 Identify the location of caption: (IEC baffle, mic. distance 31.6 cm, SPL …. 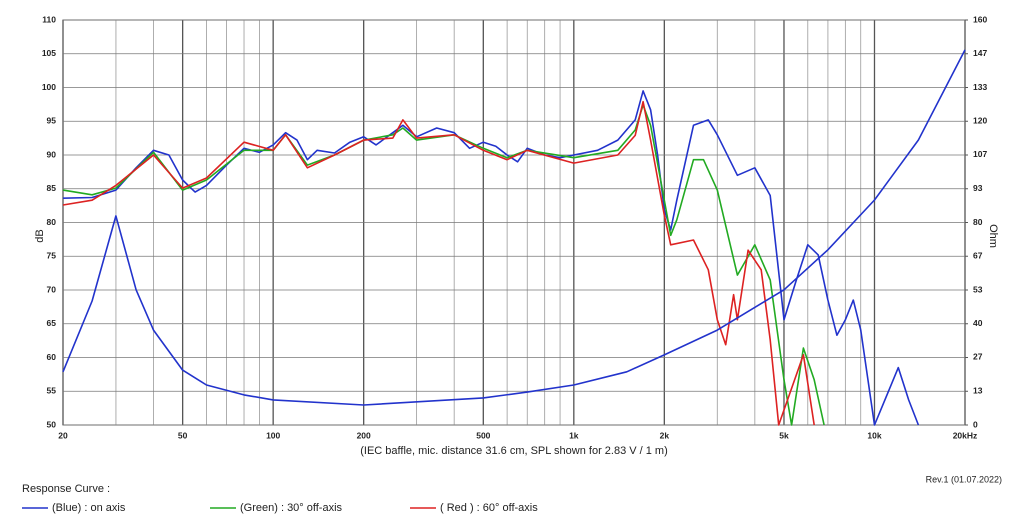
(514, 451).